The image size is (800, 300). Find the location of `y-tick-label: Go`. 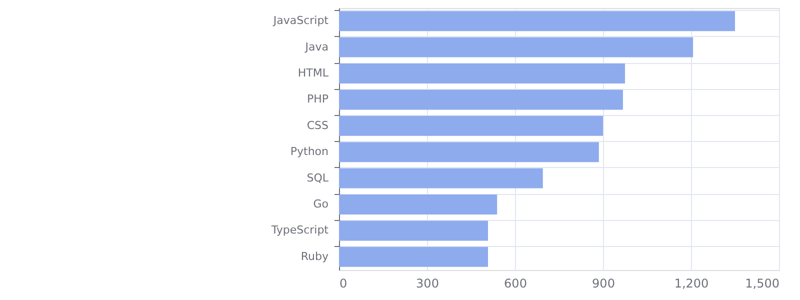

y-tick-label: Go is located at coordinates (321, 204).